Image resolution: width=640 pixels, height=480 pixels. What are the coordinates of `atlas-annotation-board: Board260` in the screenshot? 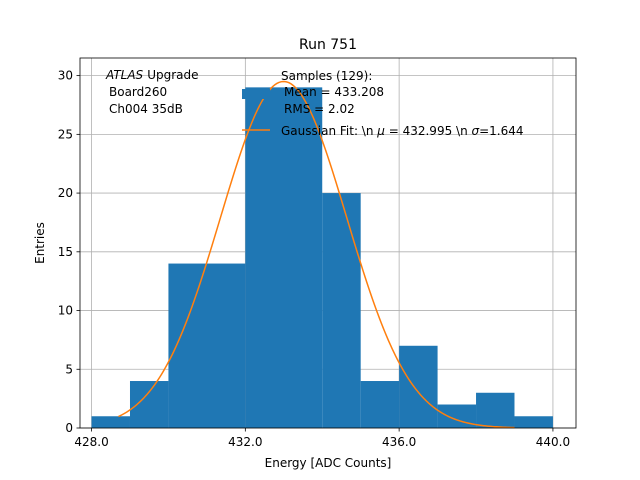 It's located at (138, 92).